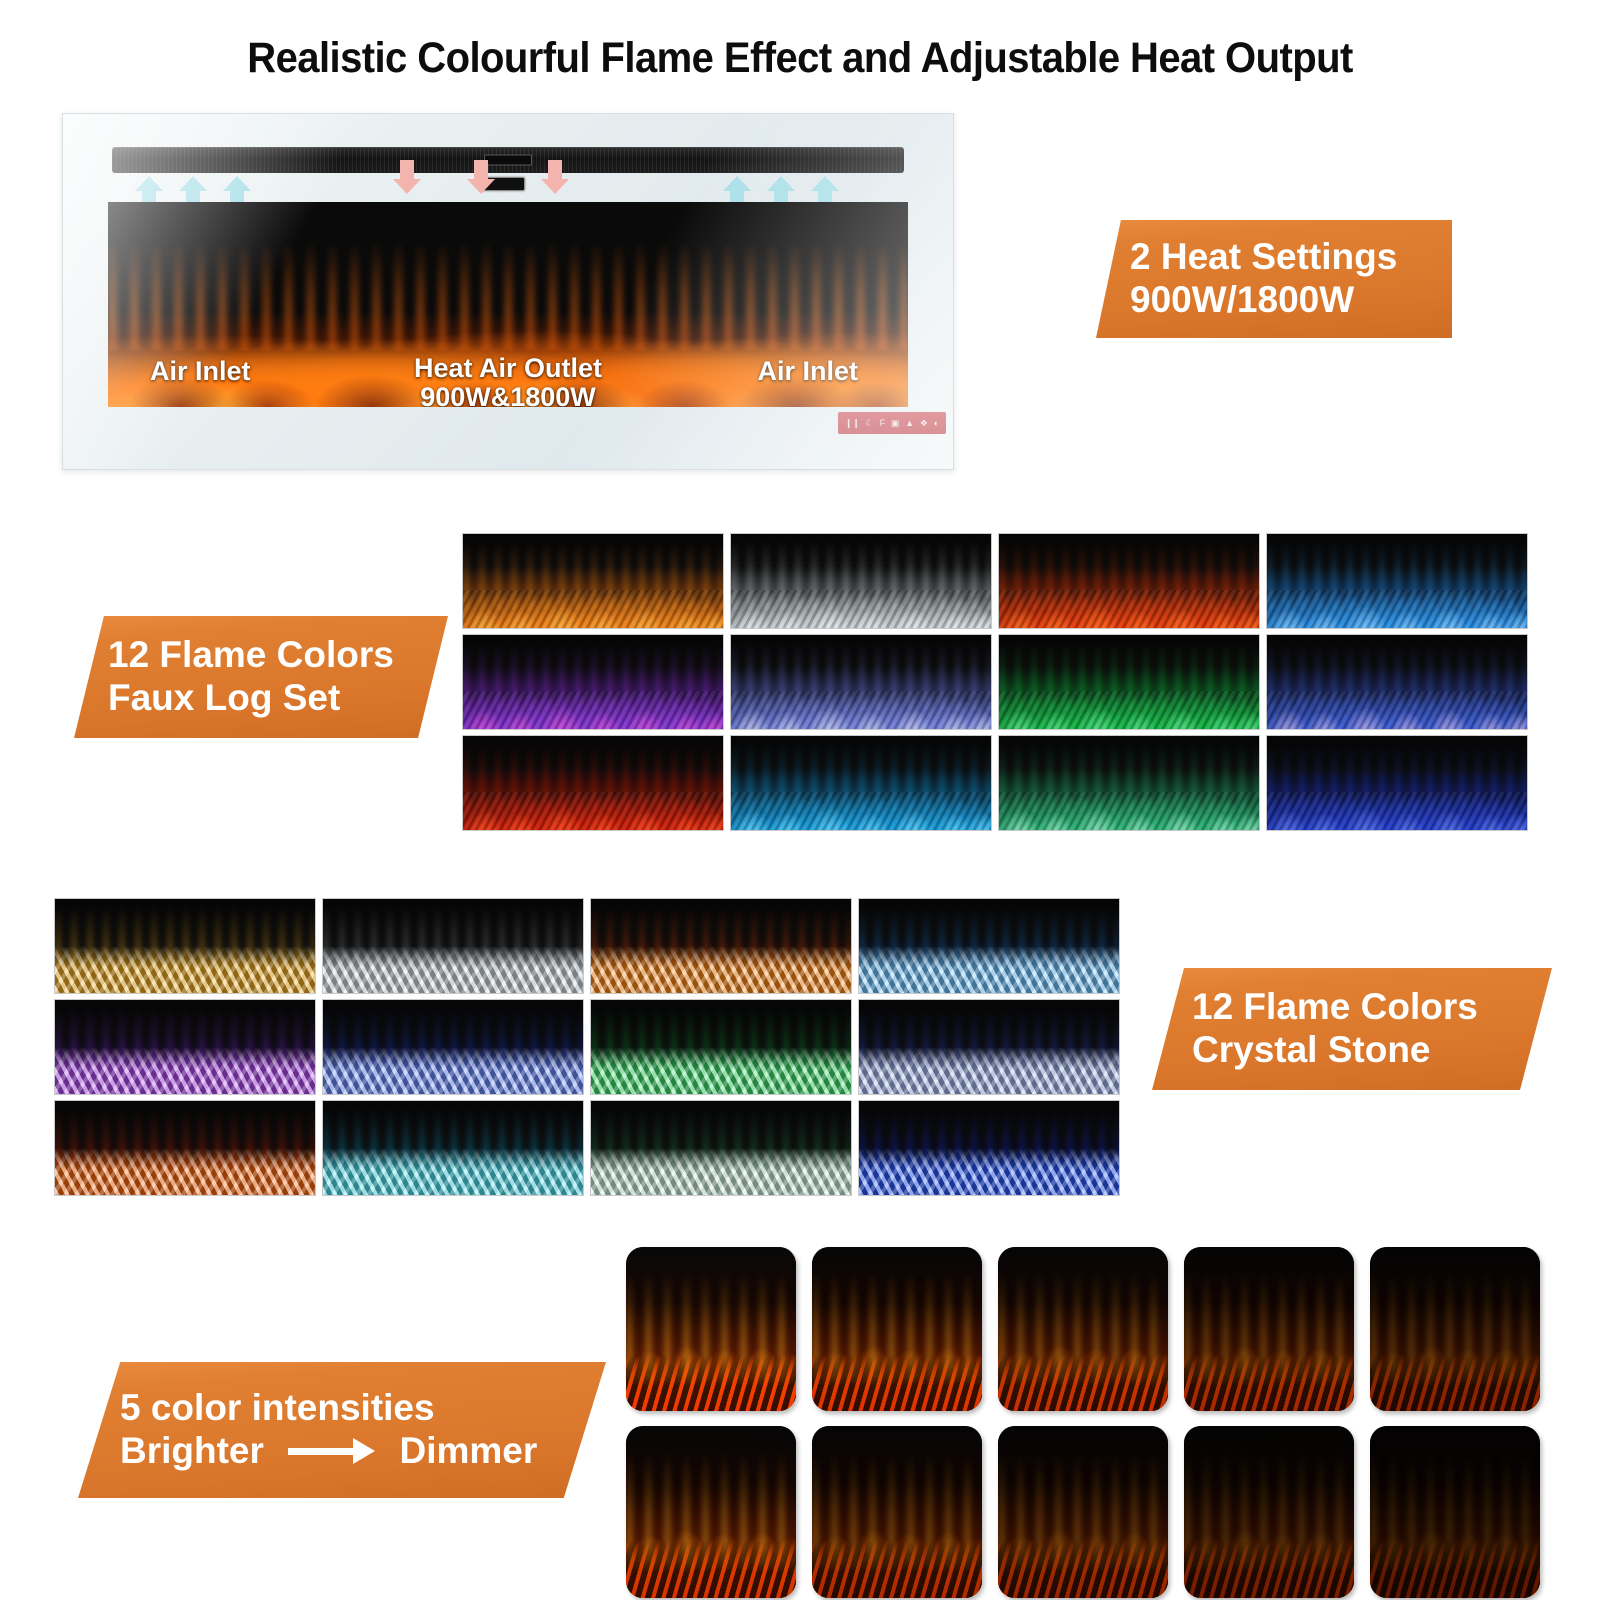  What do you see at coordinates (1129, 581) in the screenshot?
I see `flame-tile-red-orange` at bounding box center [1129, 581].